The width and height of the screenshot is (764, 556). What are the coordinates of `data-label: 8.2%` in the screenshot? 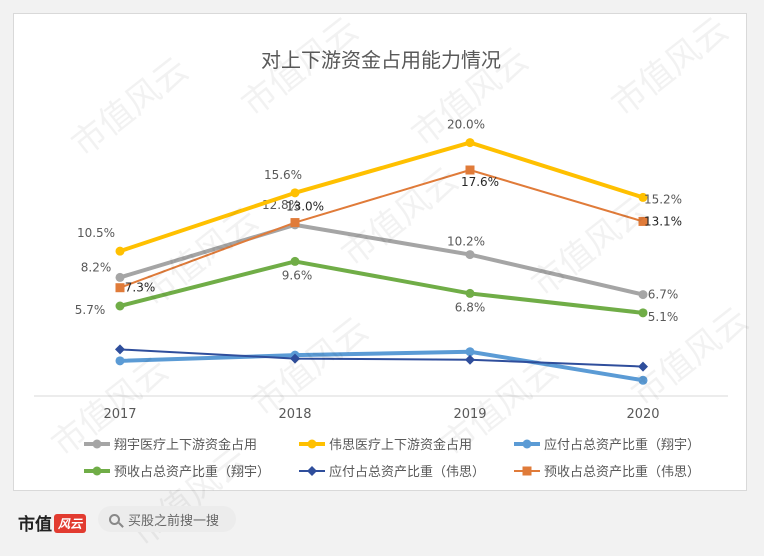 It's located at (96, 267).